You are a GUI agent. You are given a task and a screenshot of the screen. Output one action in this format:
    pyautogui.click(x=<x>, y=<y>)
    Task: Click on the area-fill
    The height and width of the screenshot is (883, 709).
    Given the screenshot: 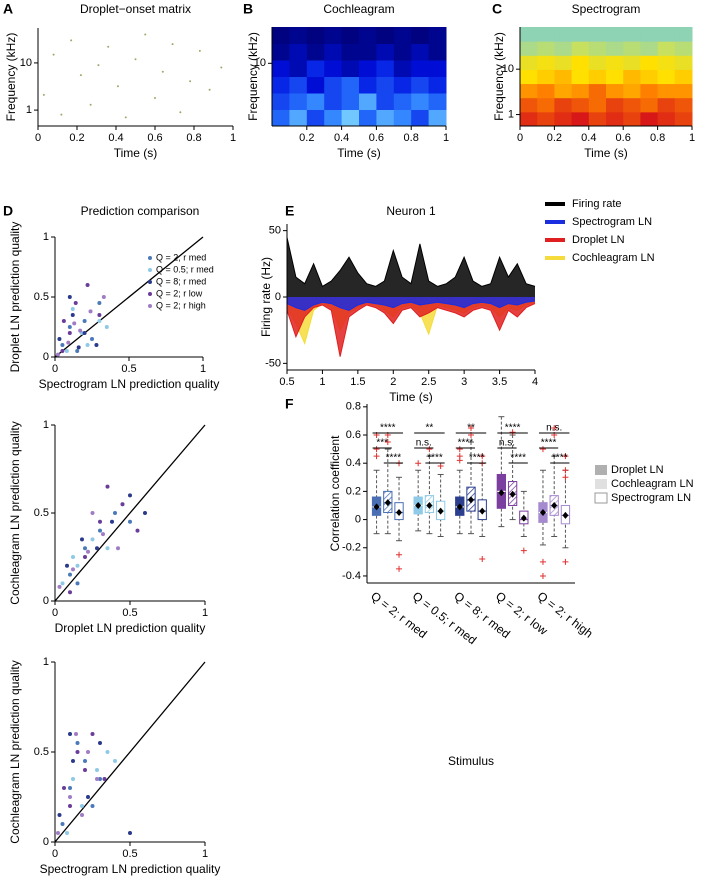 What is the action you would take?
    pyautogui.click(x=411, y=327)
    